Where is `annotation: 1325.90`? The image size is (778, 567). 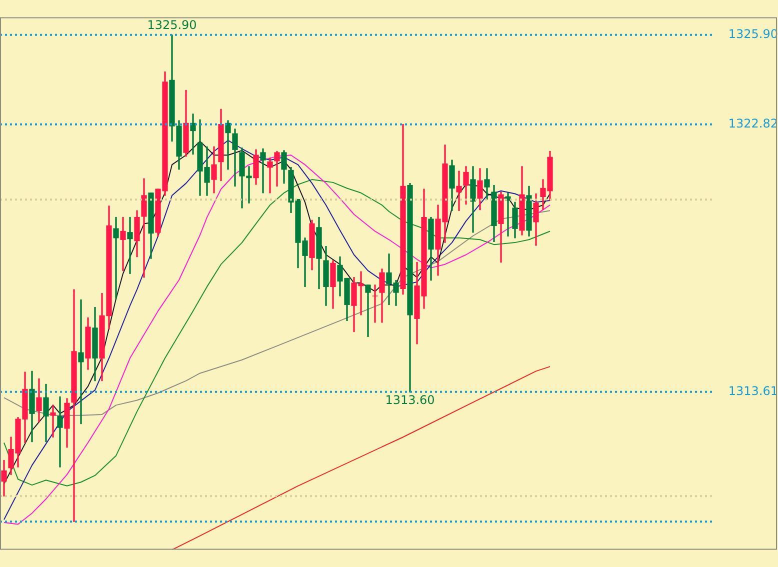
annotation: 1325.90 is located at coordinates (172, 25).